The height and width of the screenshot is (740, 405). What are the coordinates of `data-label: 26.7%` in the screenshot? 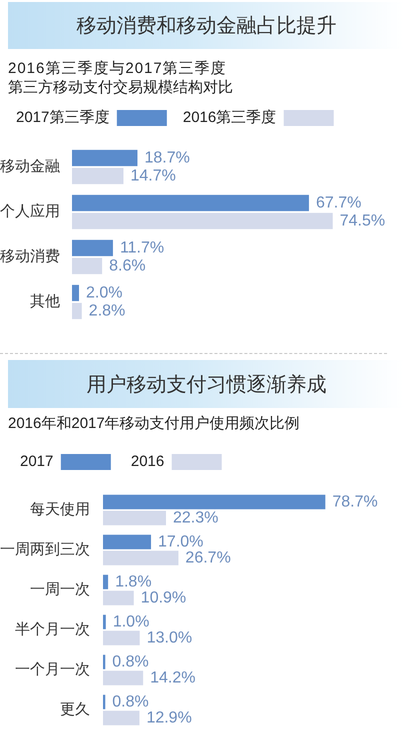 It's located at (208, 557).